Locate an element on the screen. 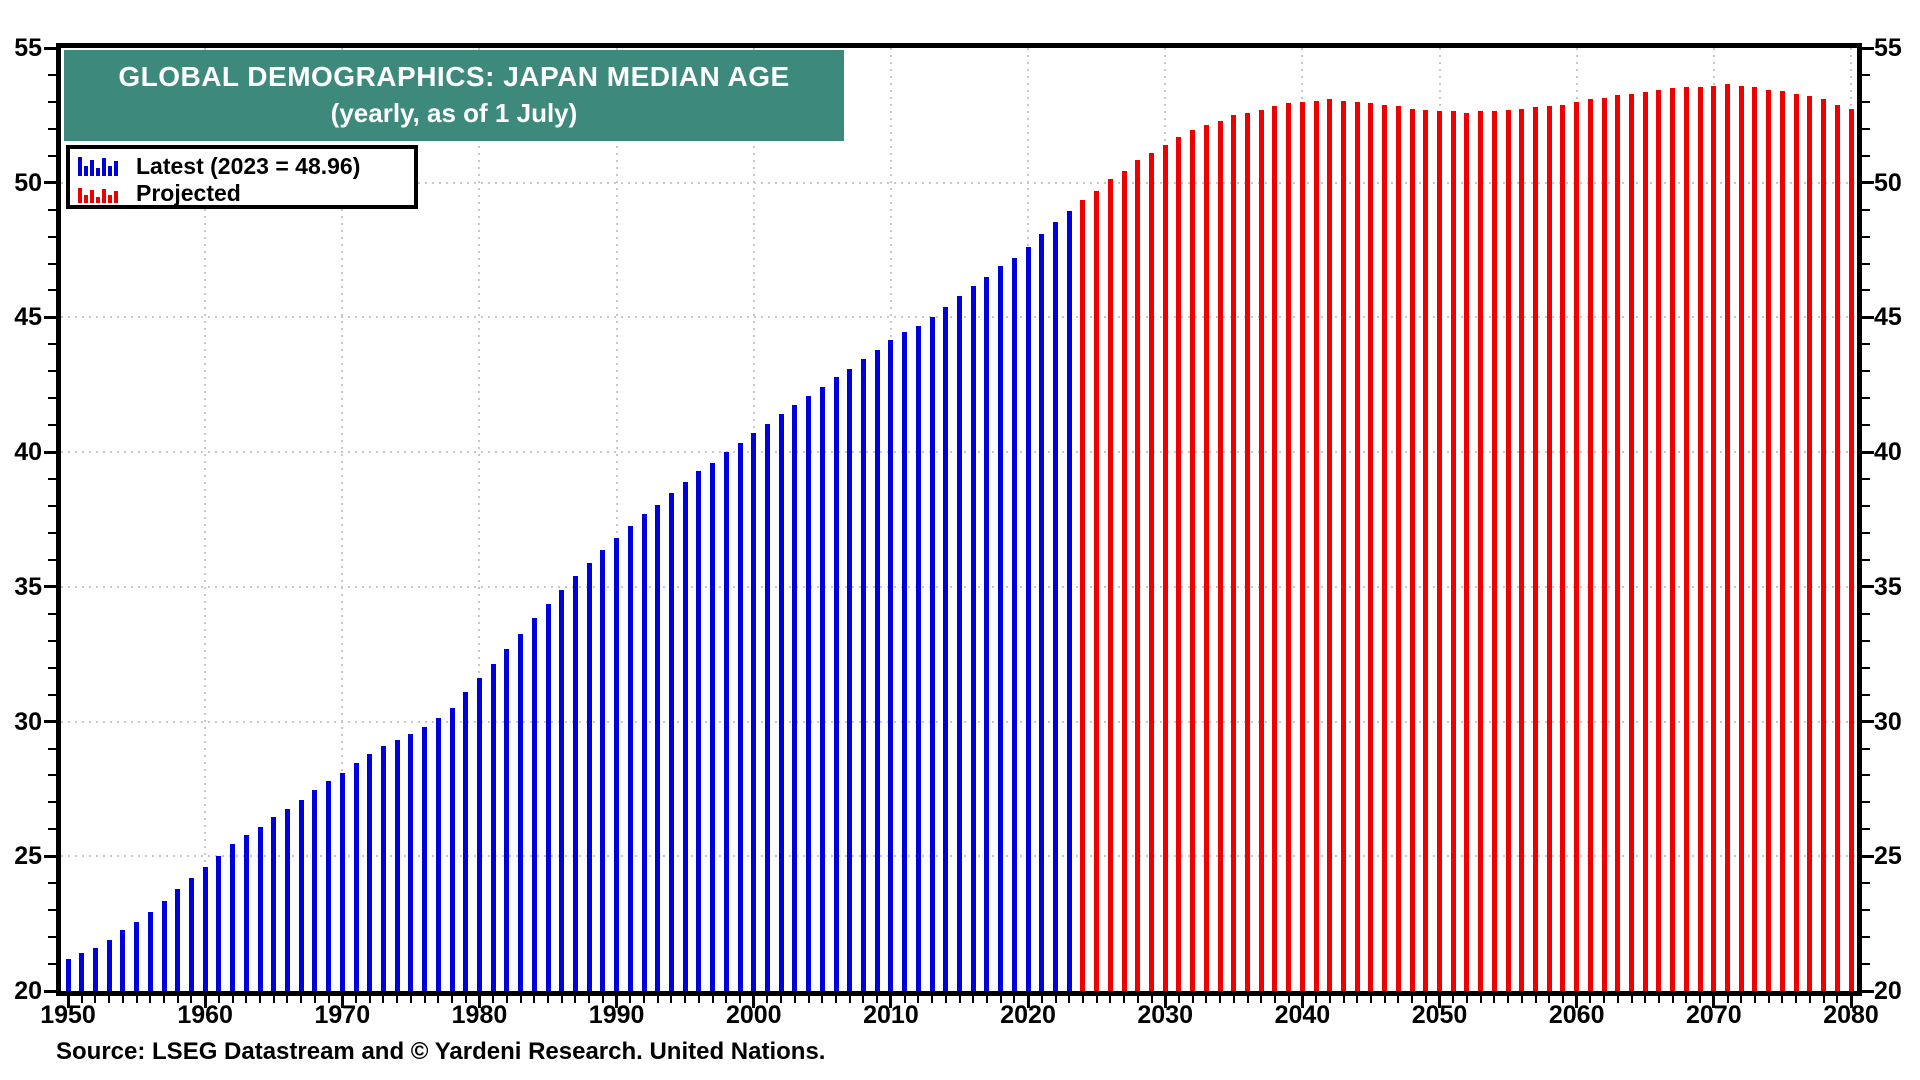  y-axis-label-right: 45 is located at coordinates (1888, 317).